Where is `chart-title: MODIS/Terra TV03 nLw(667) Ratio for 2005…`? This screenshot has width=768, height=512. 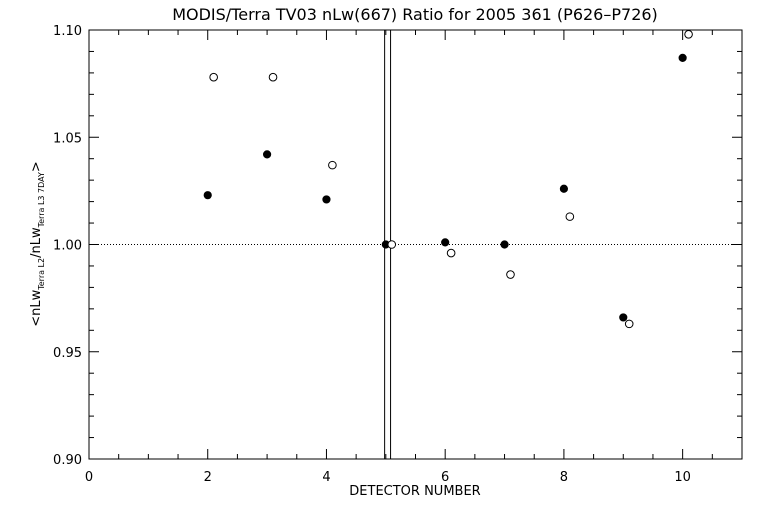
chart-title: MODIS/Terra TV03 nLw(667) Ratio for 2005… is located at coordinates (415, 14).